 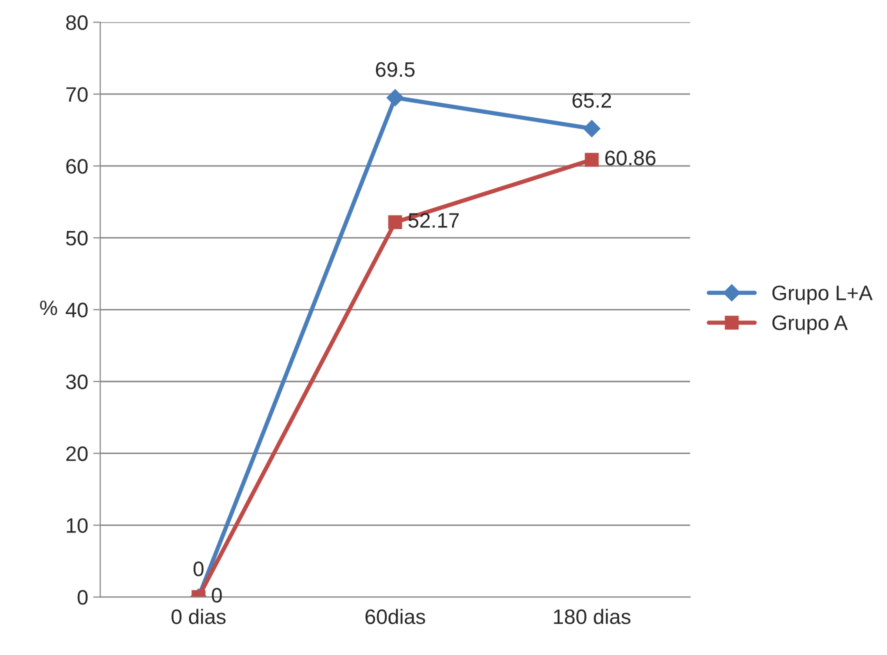 What do you see at coordinates (396, 616) in the screenshot?
I see `x-tick-label: 60dias` at bounding box center [396, 616].